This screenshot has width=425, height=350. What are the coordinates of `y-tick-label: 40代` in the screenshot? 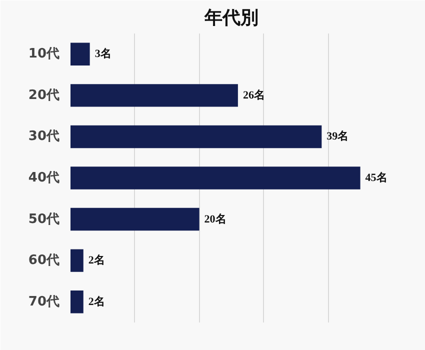 It's located at (44, 178).